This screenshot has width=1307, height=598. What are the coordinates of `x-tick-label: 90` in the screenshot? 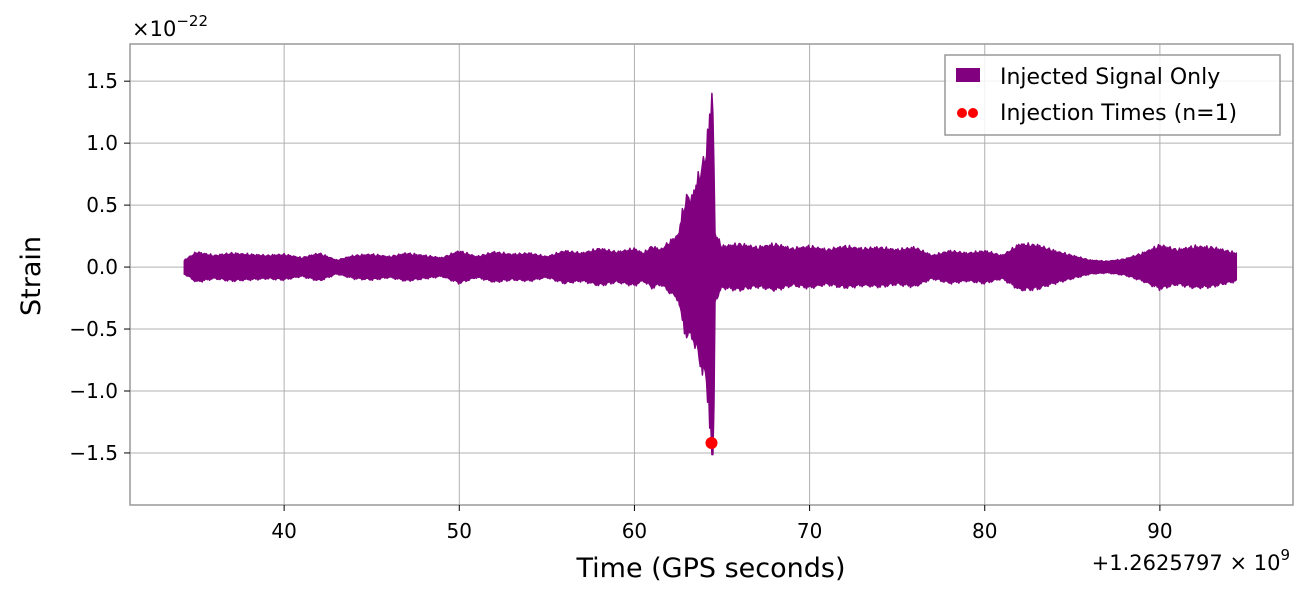 It's located at (1159, 531).